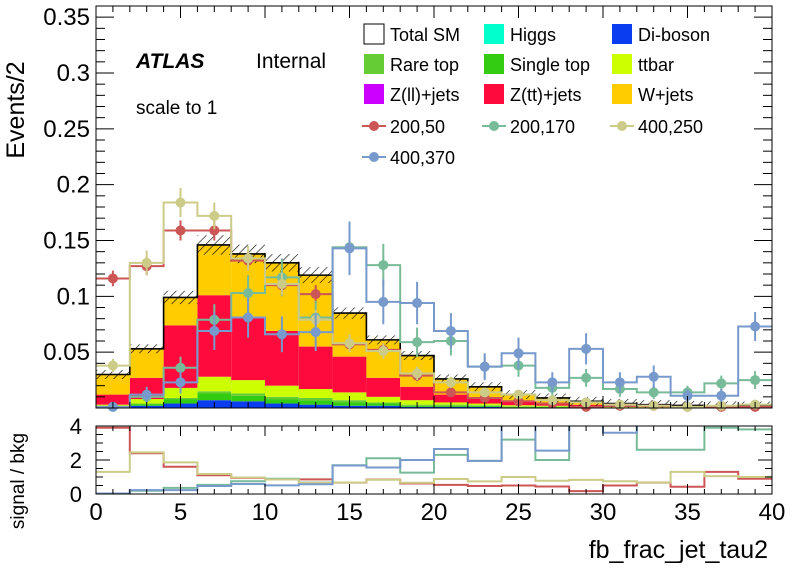 The height and width of the screenshot is (572, 796). What do you see at coordinates (603, 512) in the screenshot?
I see `x-tick-label: 30` at bounding box center [603, 512].